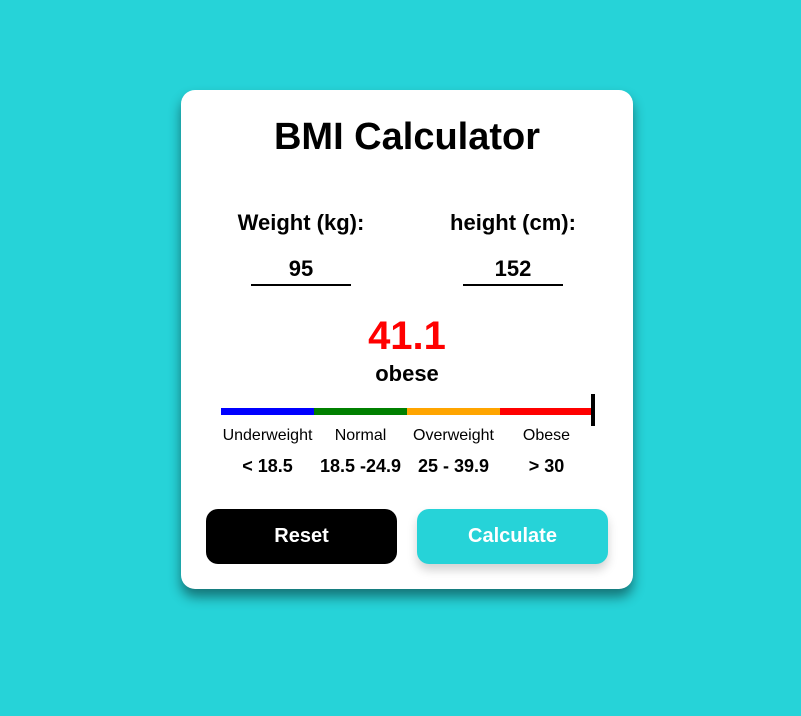  Describe the element at coordinates (267, 411) in the screenshot. I see `scale-segment-underweight` at that location.